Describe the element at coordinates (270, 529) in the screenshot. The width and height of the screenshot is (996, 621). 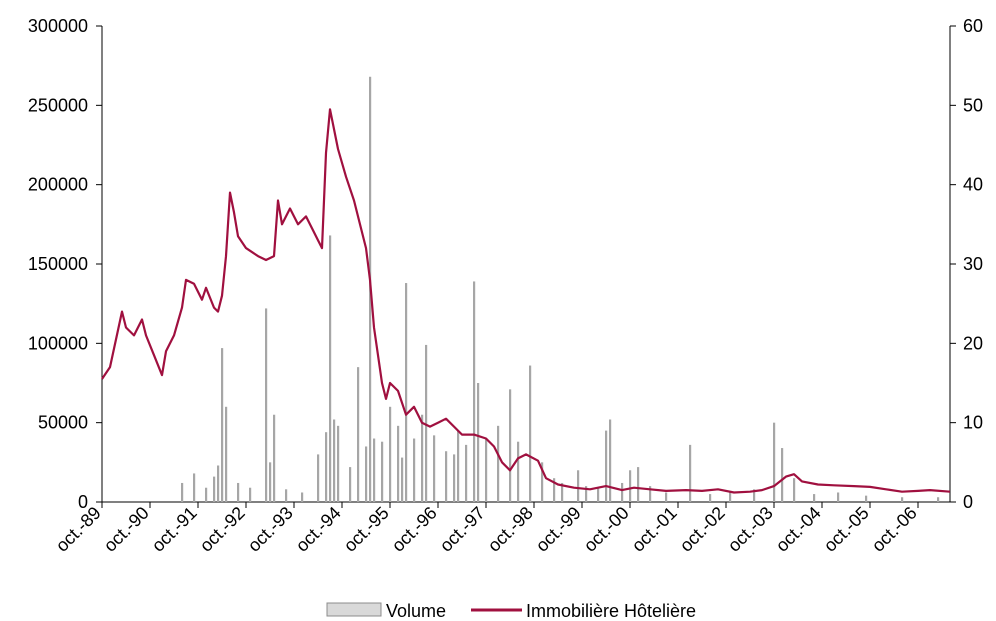
I see `x-tick-label: oct.-93` at that location.